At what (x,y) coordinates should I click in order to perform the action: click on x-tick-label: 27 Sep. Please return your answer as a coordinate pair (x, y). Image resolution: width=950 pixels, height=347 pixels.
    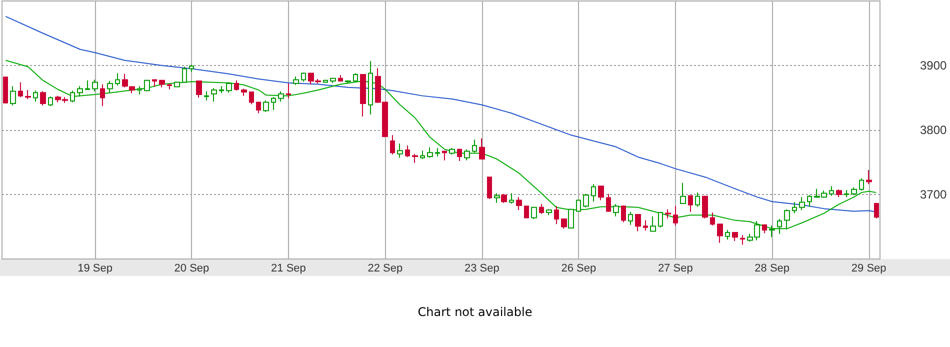
    Looking at the image, I should click on (675, 268).